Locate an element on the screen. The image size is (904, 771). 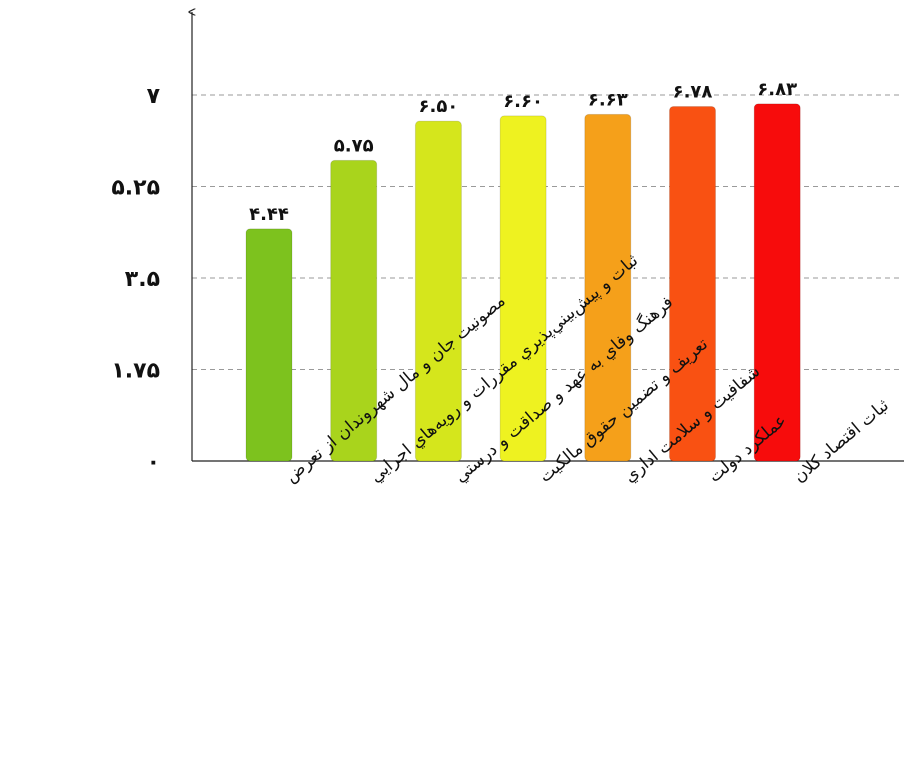
data-labels: ۴.۴۴ ۵.۷۵ ۶.۵۰ ۶.۶۰ ۶.۶۳ ۶.۷۸ ۶.۸۳ is located at coordinates (523, 152).